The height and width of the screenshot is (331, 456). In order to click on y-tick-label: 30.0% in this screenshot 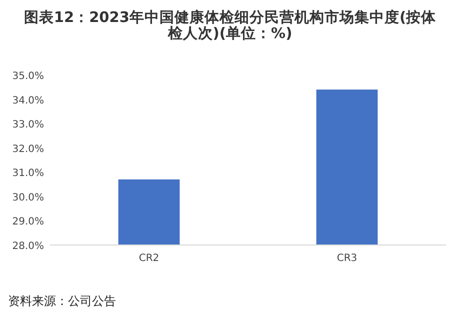, I will do `click(28, 198)`.